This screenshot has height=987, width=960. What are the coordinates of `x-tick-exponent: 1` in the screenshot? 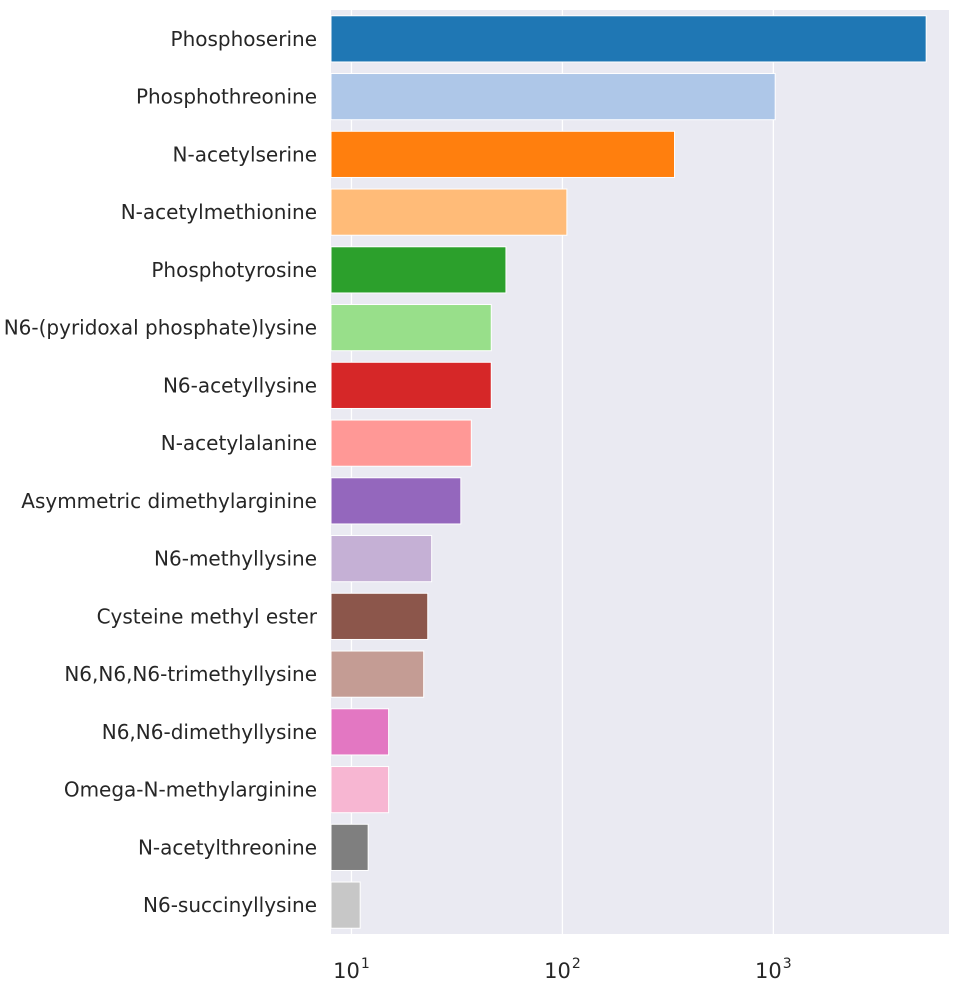 It's located at (365, 964).